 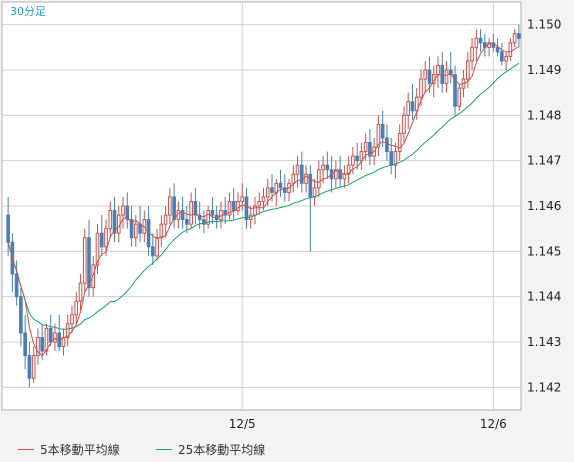 I want to click on y-tick-label: 1.145, so click(x=544, y=251).